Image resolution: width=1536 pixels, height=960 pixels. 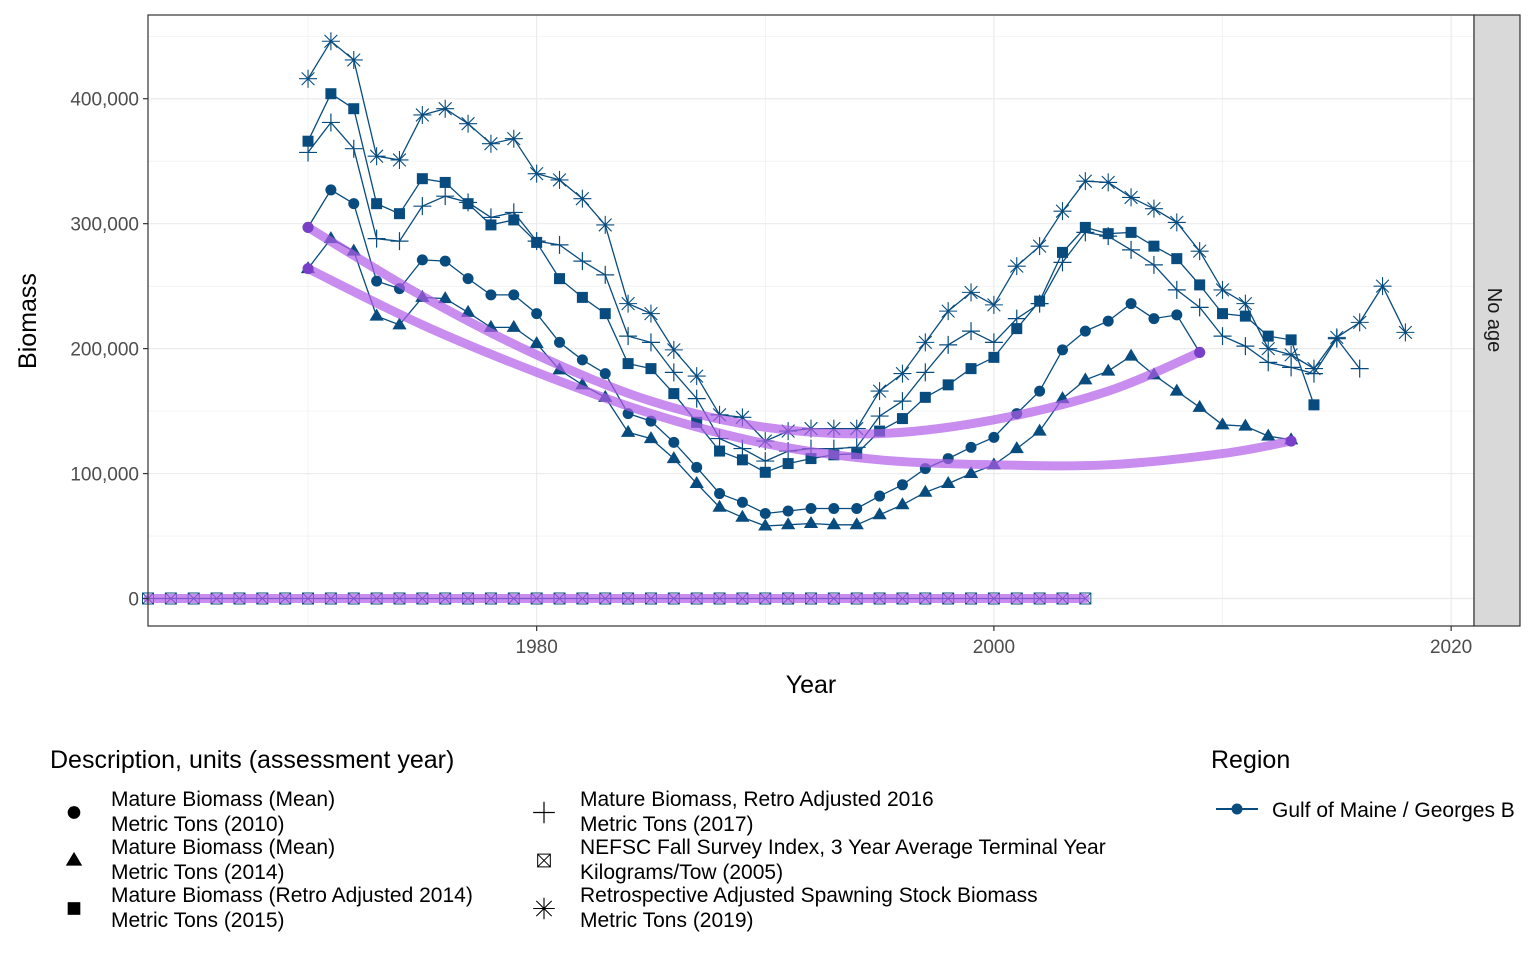 What do you see at coordinates (252, 760) in the screenshot?
I see `legend-title: Description, units (assessment year)` at bounding box center [252, 760].